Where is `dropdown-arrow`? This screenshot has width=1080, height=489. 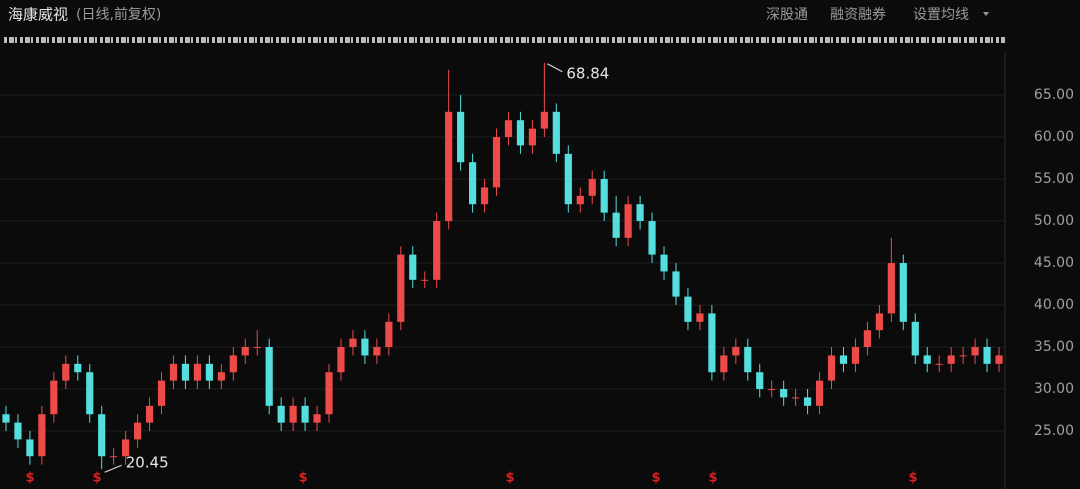 dropdown-arrow is located at coordinates (986, 14).